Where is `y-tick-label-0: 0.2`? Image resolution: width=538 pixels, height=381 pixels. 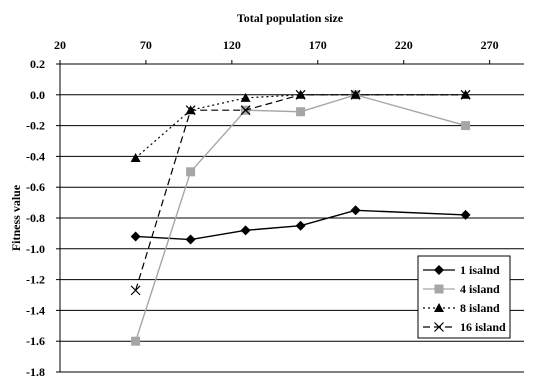
y-tick-label-0: 0.2 is located at coordinates (37, 64).